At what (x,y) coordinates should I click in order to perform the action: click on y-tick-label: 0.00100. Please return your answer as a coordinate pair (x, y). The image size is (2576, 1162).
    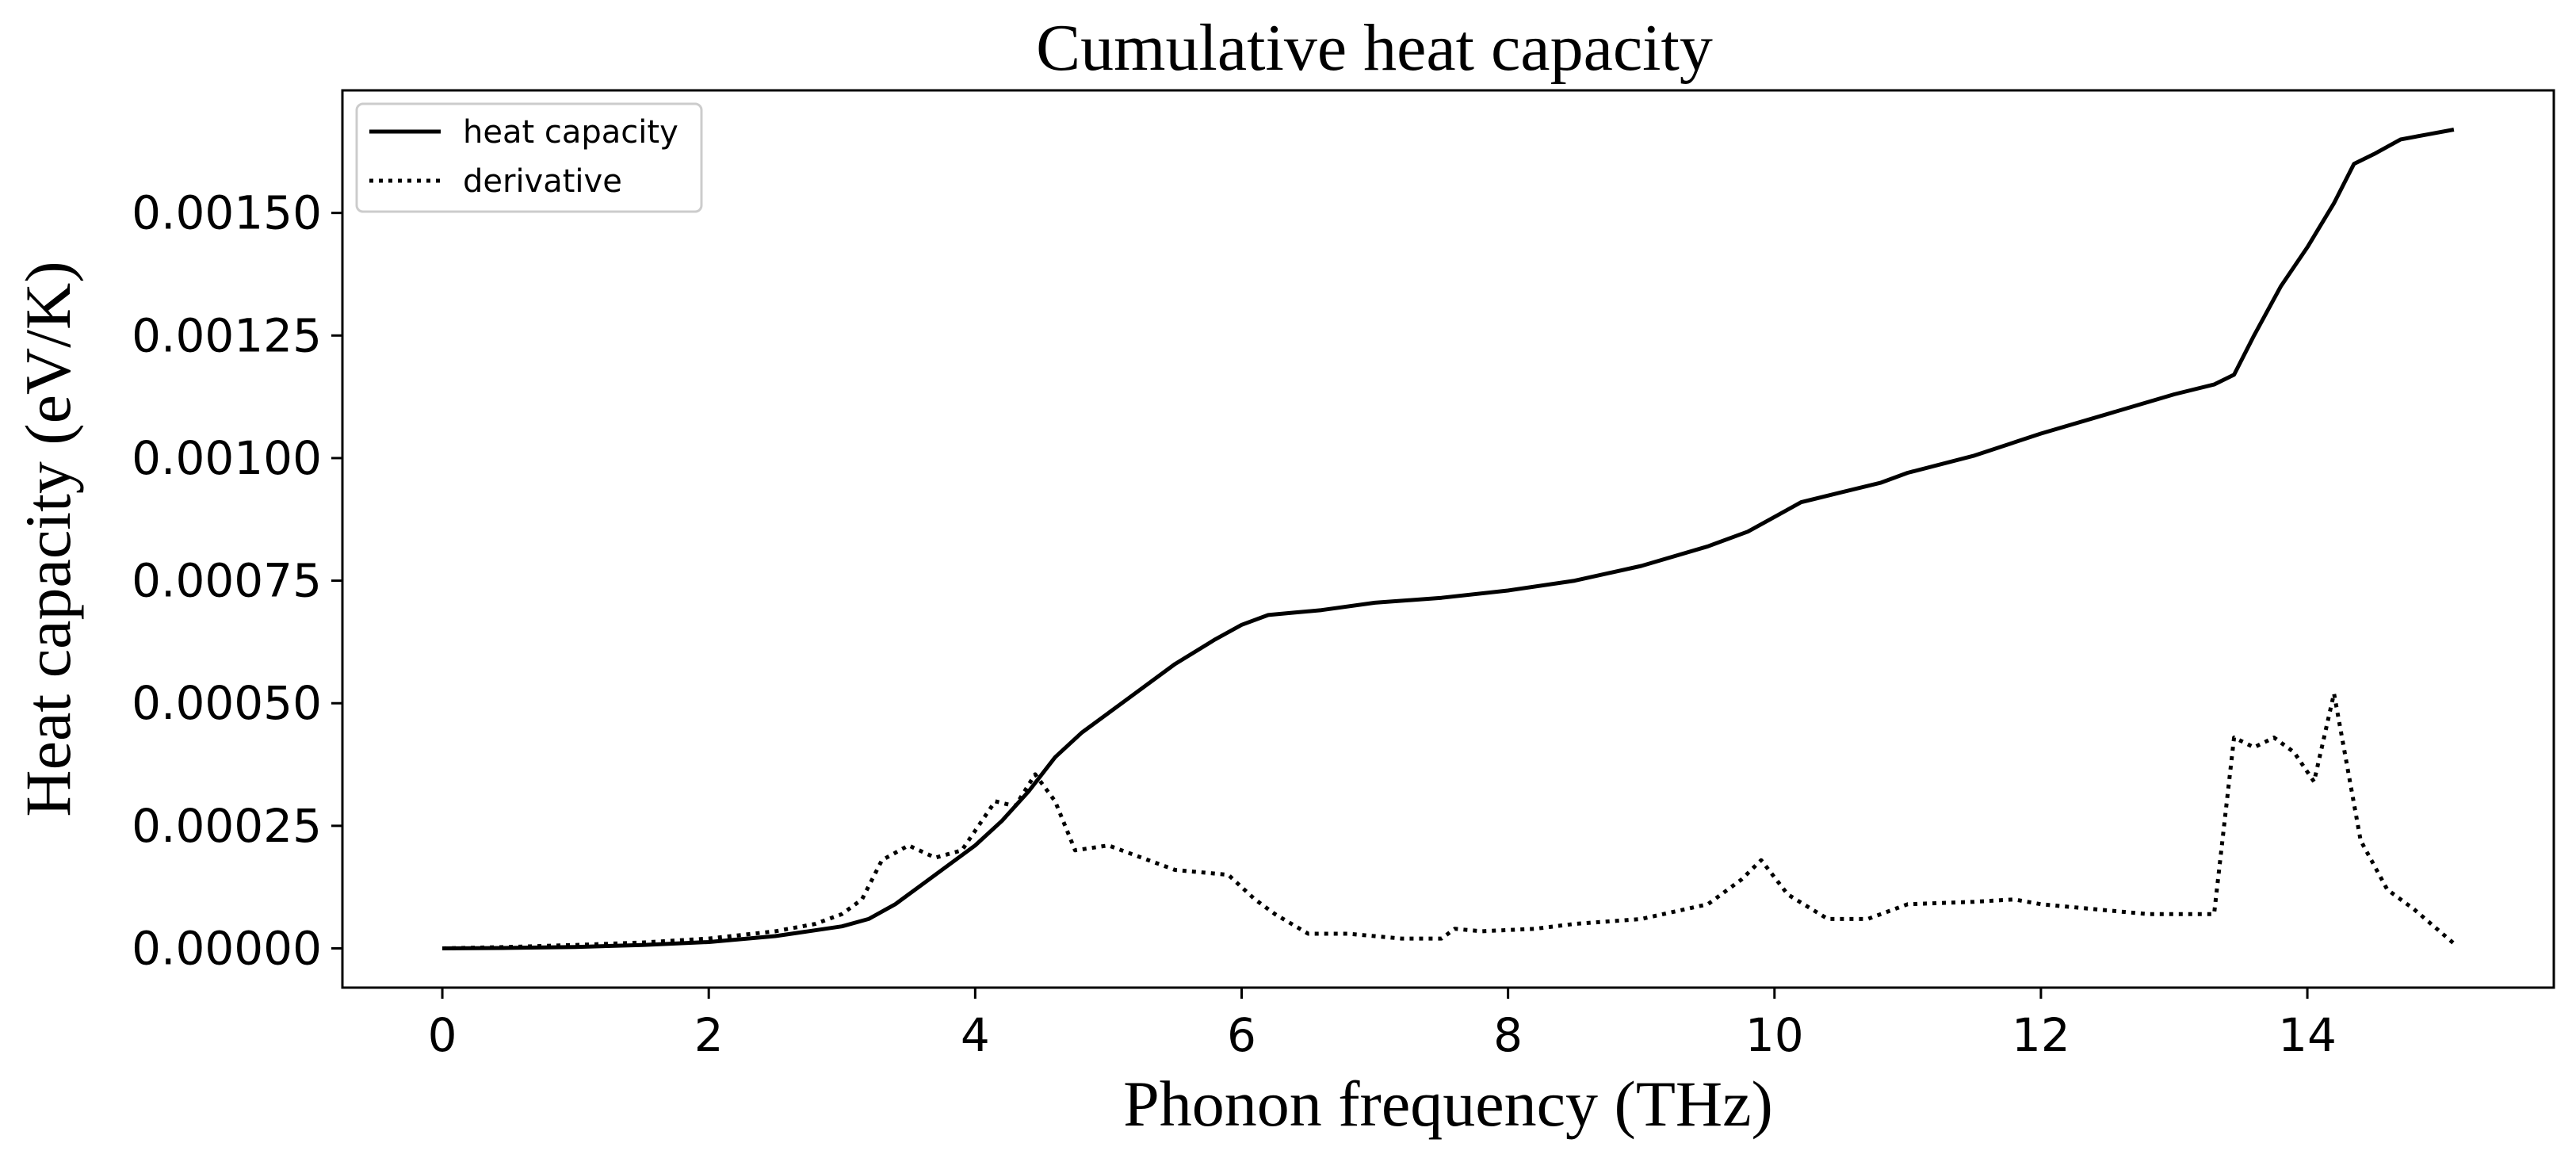
    Looking at the image, I should click on (227, 458).